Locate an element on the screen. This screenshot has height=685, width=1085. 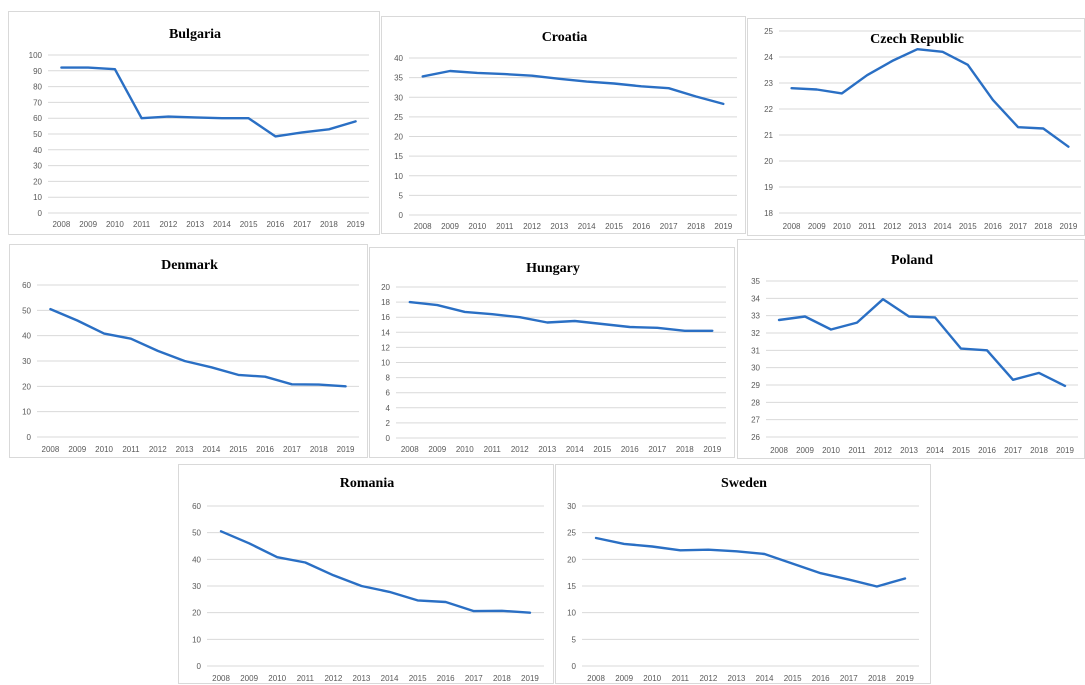
y-tick-label: 18 is located at coordinates (768, 213).